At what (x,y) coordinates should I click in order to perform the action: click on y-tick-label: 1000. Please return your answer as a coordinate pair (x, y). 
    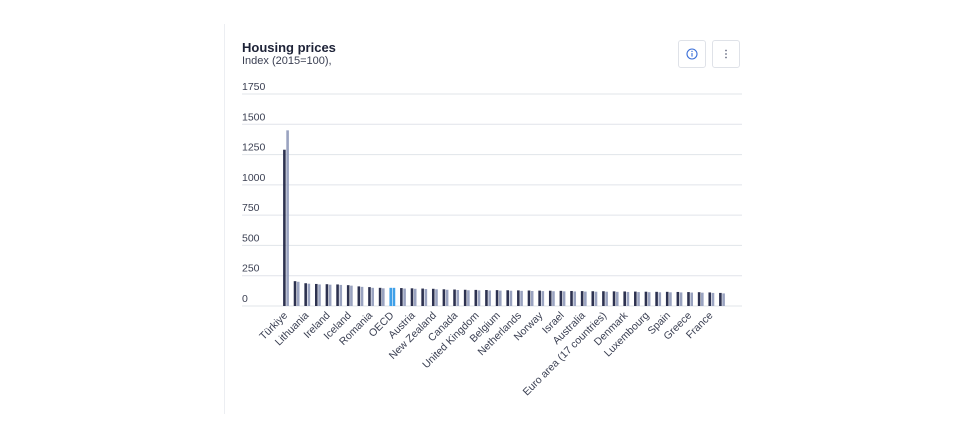
    Looking at the image, I should click on (254, 178).